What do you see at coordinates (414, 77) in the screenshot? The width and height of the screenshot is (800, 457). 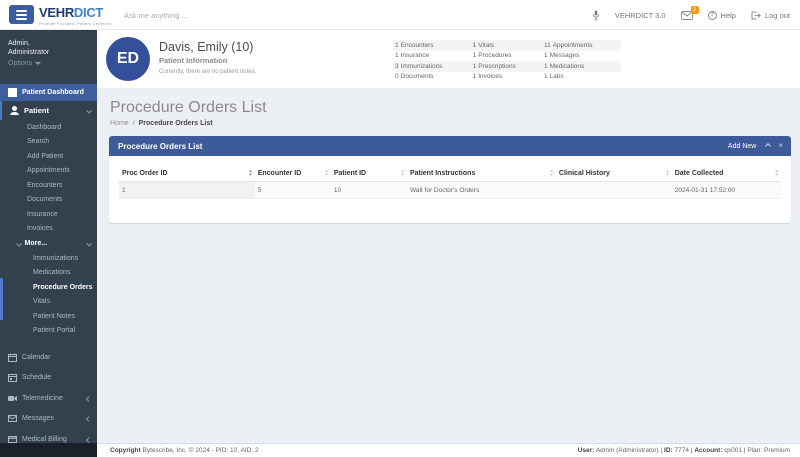 I see `stat-documents: 0 Documents` at bounding box center [414, 77].